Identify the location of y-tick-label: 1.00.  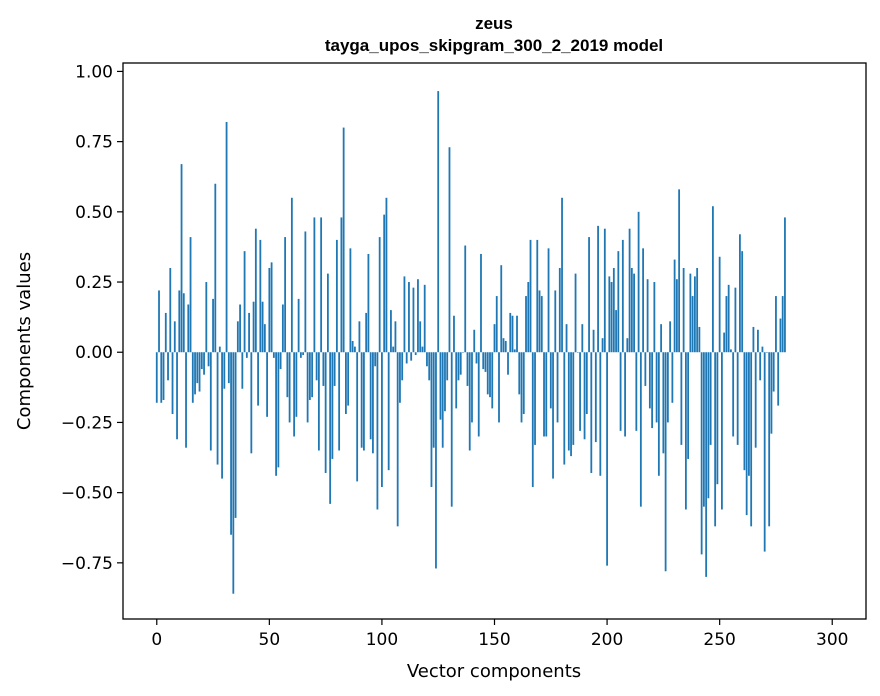
(94, 72).